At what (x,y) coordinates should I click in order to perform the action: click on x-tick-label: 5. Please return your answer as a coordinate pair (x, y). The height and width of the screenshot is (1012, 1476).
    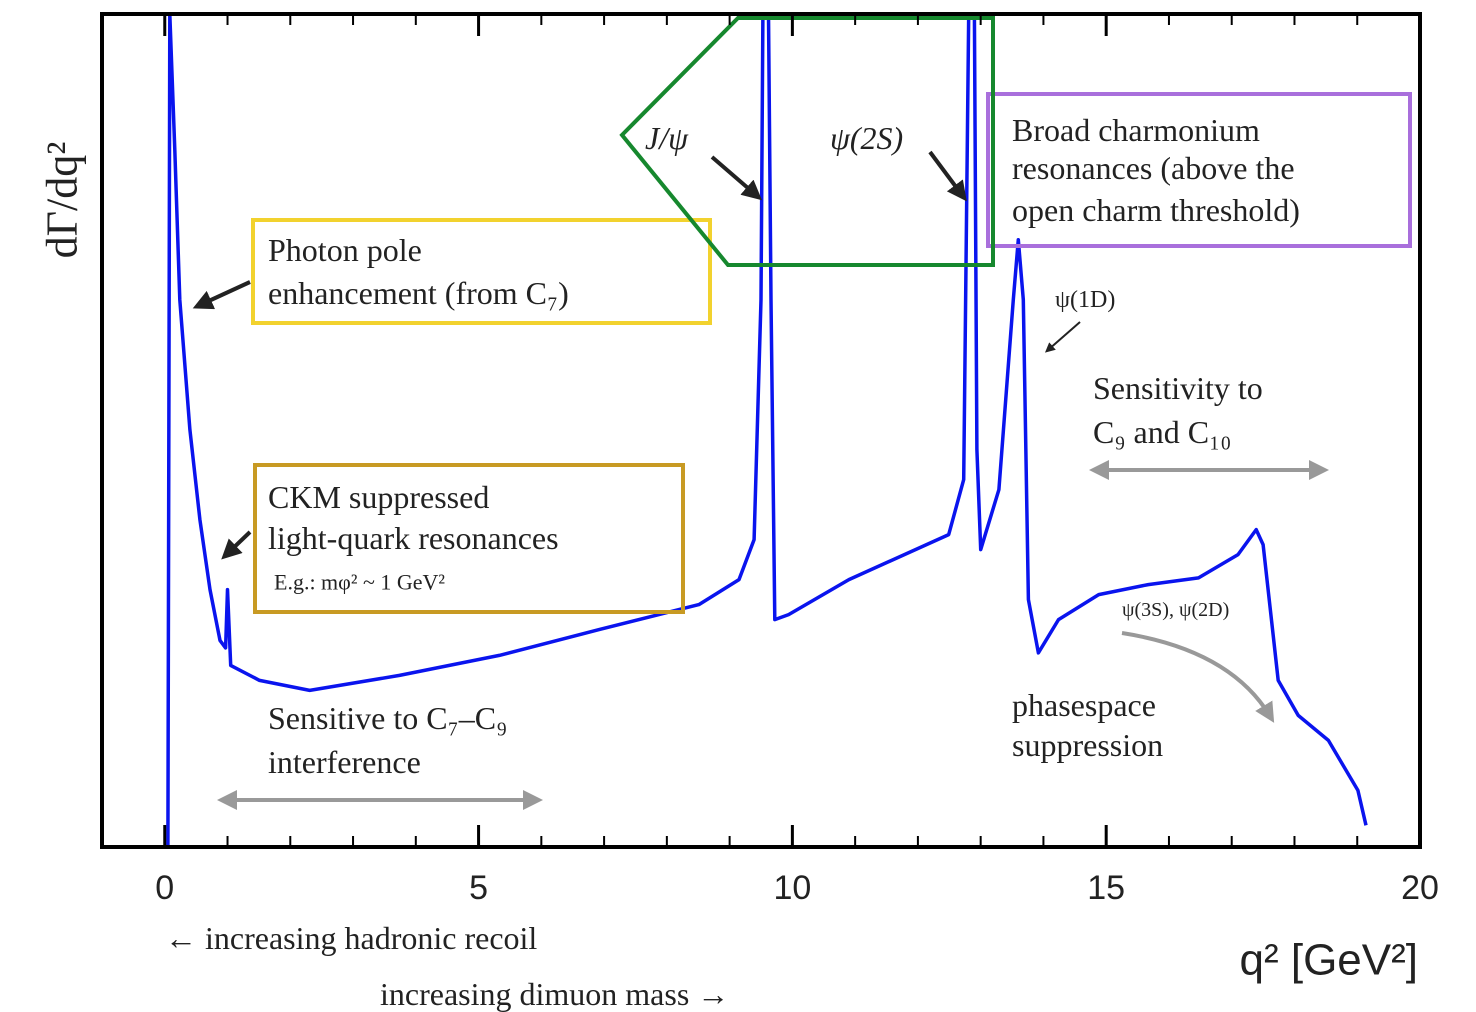
    Looking at the image, I should click on (478, 888).